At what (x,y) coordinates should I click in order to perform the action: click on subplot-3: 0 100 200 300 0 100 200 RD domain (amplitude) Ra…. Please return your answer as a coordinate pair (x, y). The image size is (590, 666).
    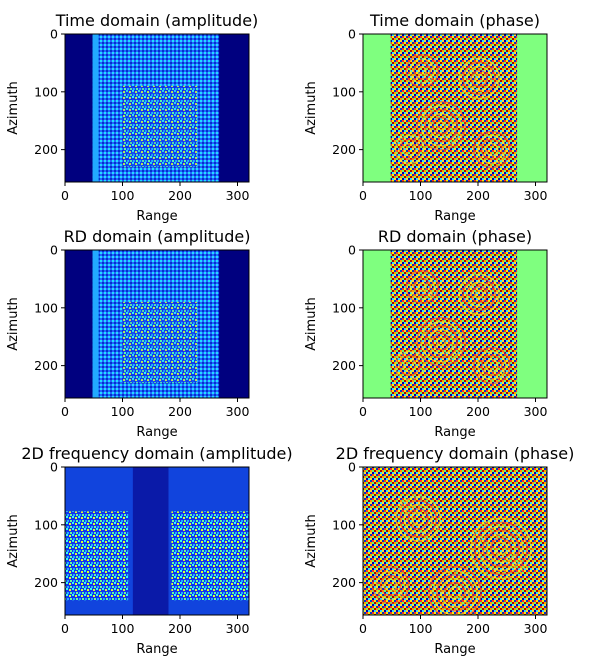
    Looking at the image, I should click on (128, 333).